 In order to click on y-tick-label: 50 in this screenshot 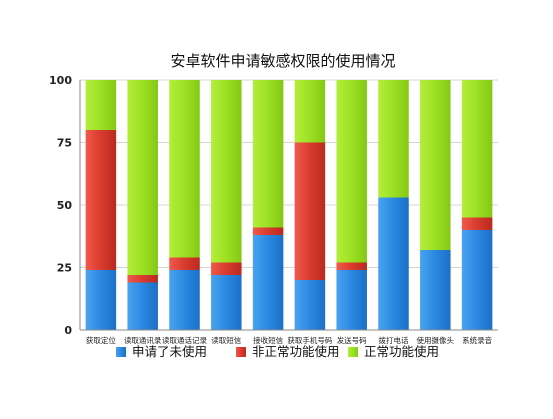, I will do `click(65, 205)`.